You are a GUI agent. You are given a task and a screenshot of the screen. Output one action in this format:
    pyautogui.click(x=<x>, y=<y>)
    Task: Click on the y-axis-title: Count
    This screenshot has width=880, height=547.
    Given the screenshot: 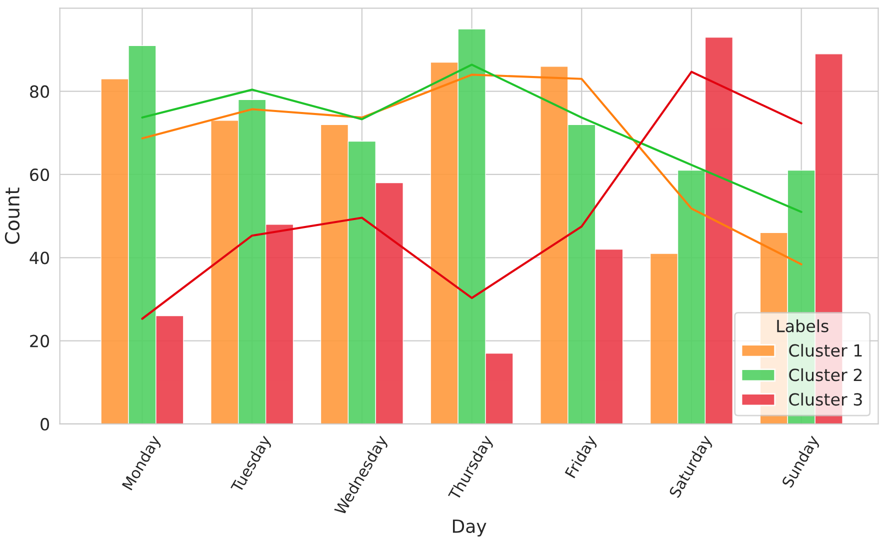 What is the action you would take?
    pyautogui.click(x=12, y=216)
    